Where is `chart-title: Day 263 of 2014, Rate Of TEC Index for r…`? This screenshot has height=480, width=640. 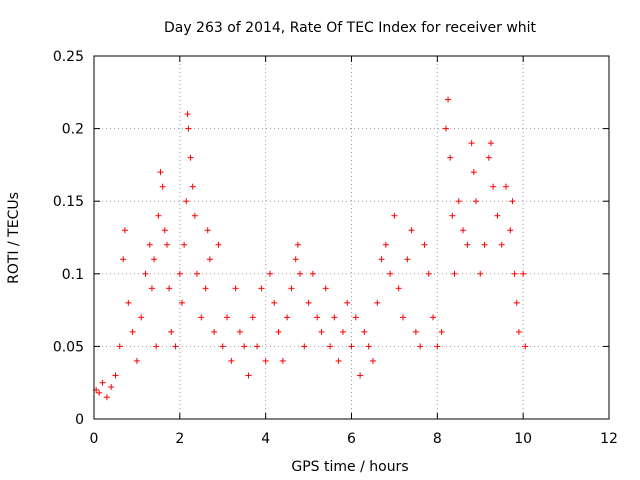 chart-title: Day 263 of 2014, Rate Of TEC Index for r… is located at coordinates (350, 28).